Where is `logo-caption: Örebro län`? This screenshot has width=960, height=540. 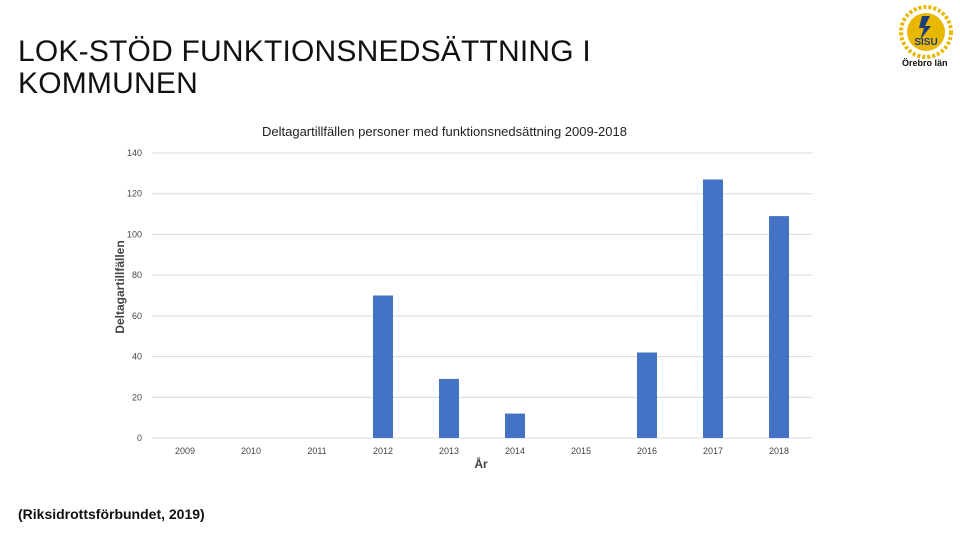
logo-caption: Örebro län is located at coordinates (925, 63).